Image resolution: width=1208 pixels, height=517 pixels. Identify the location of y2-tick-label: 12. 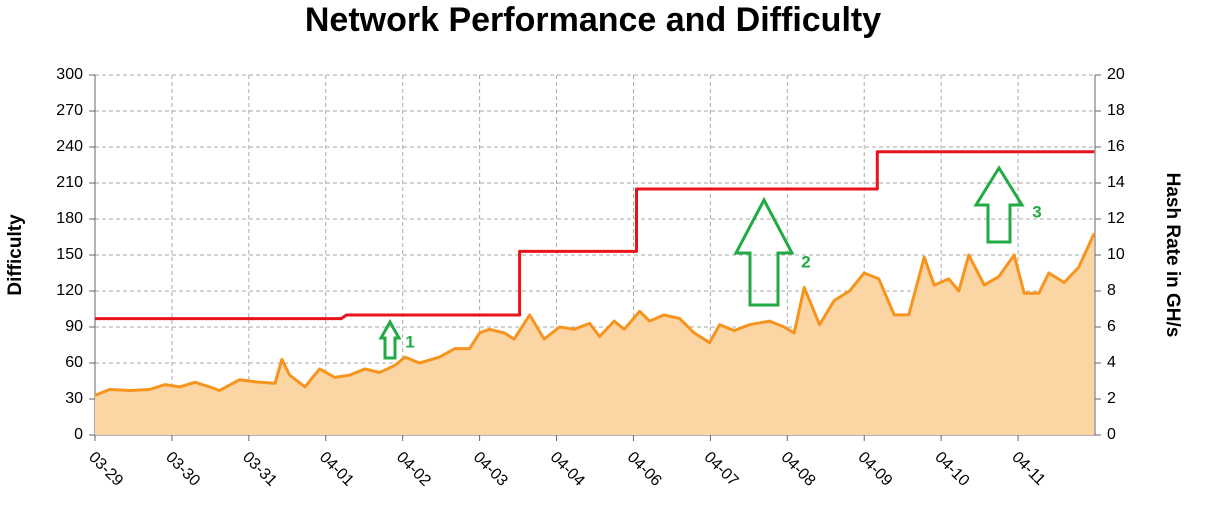
(1116, 218).